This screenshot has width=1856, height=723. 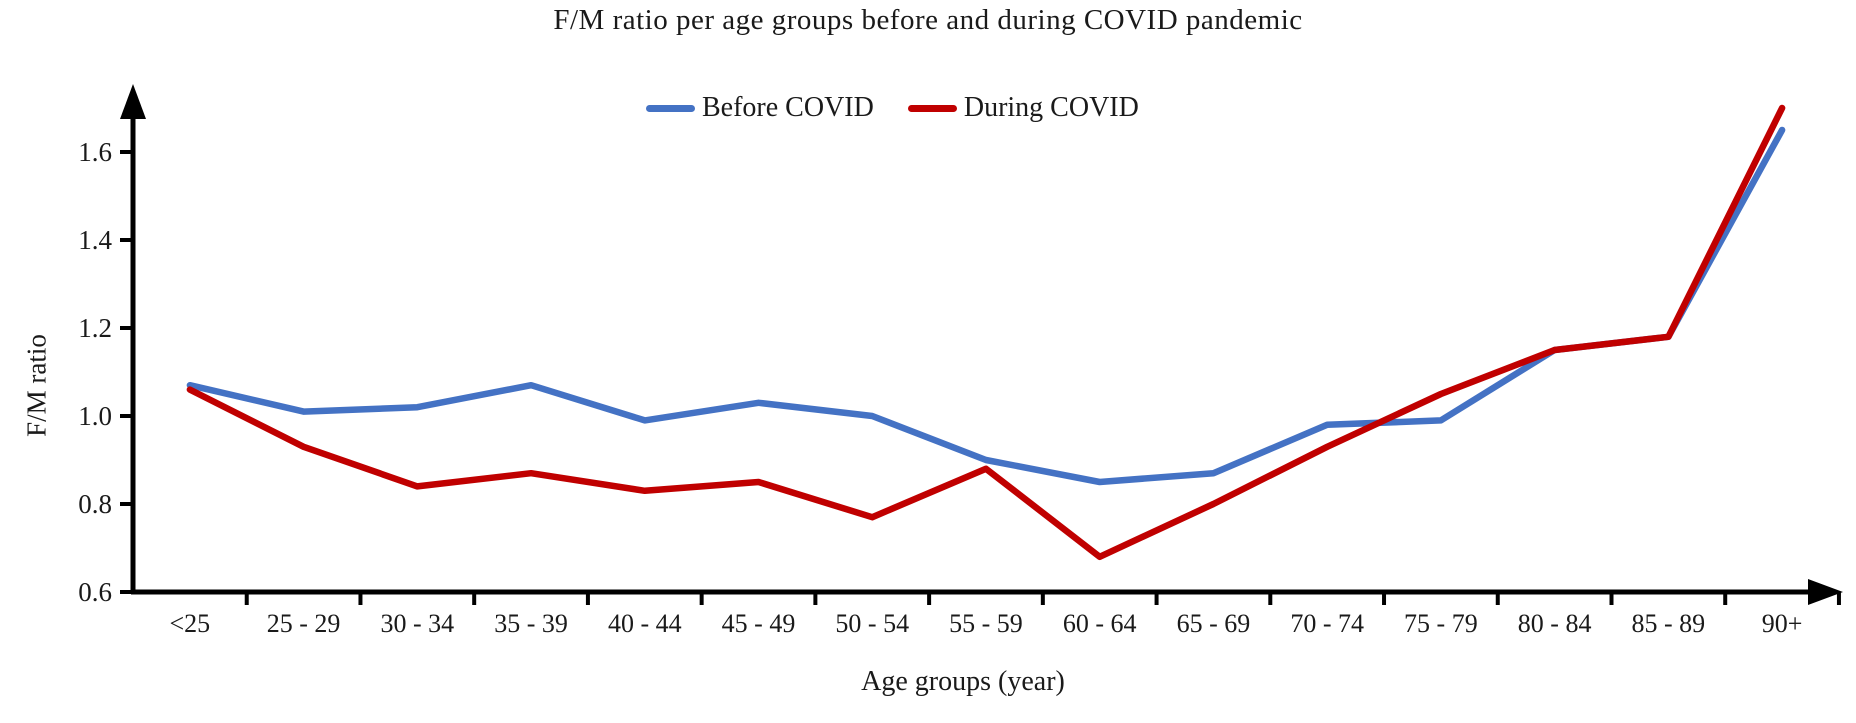 I want to click on y-tick-label: 0.8, so click(x=95, y=504).